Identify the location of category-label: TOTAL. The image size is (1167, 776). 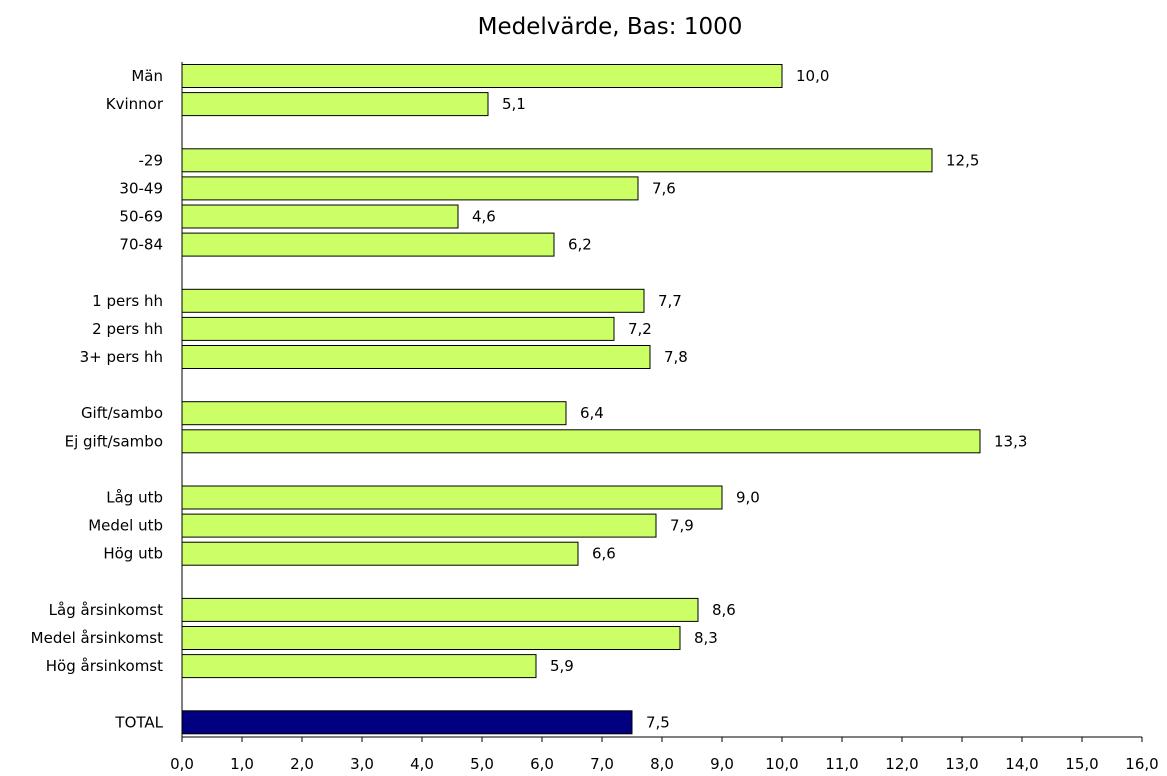
(138, 722).